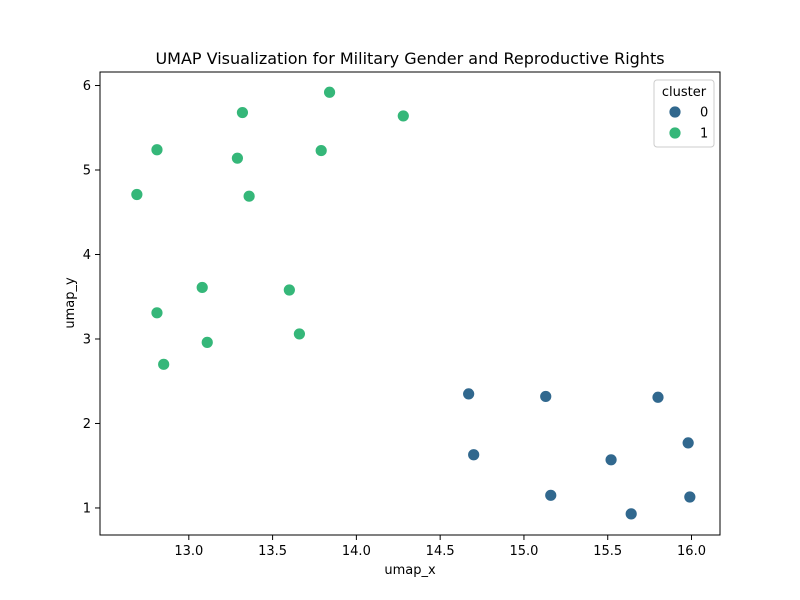 This screenshot has height=600, width=800. What do you see at coordinates (87, 255) in the screenshot?
I see `y-tick-label: 4` at bounding box center [87, 255].